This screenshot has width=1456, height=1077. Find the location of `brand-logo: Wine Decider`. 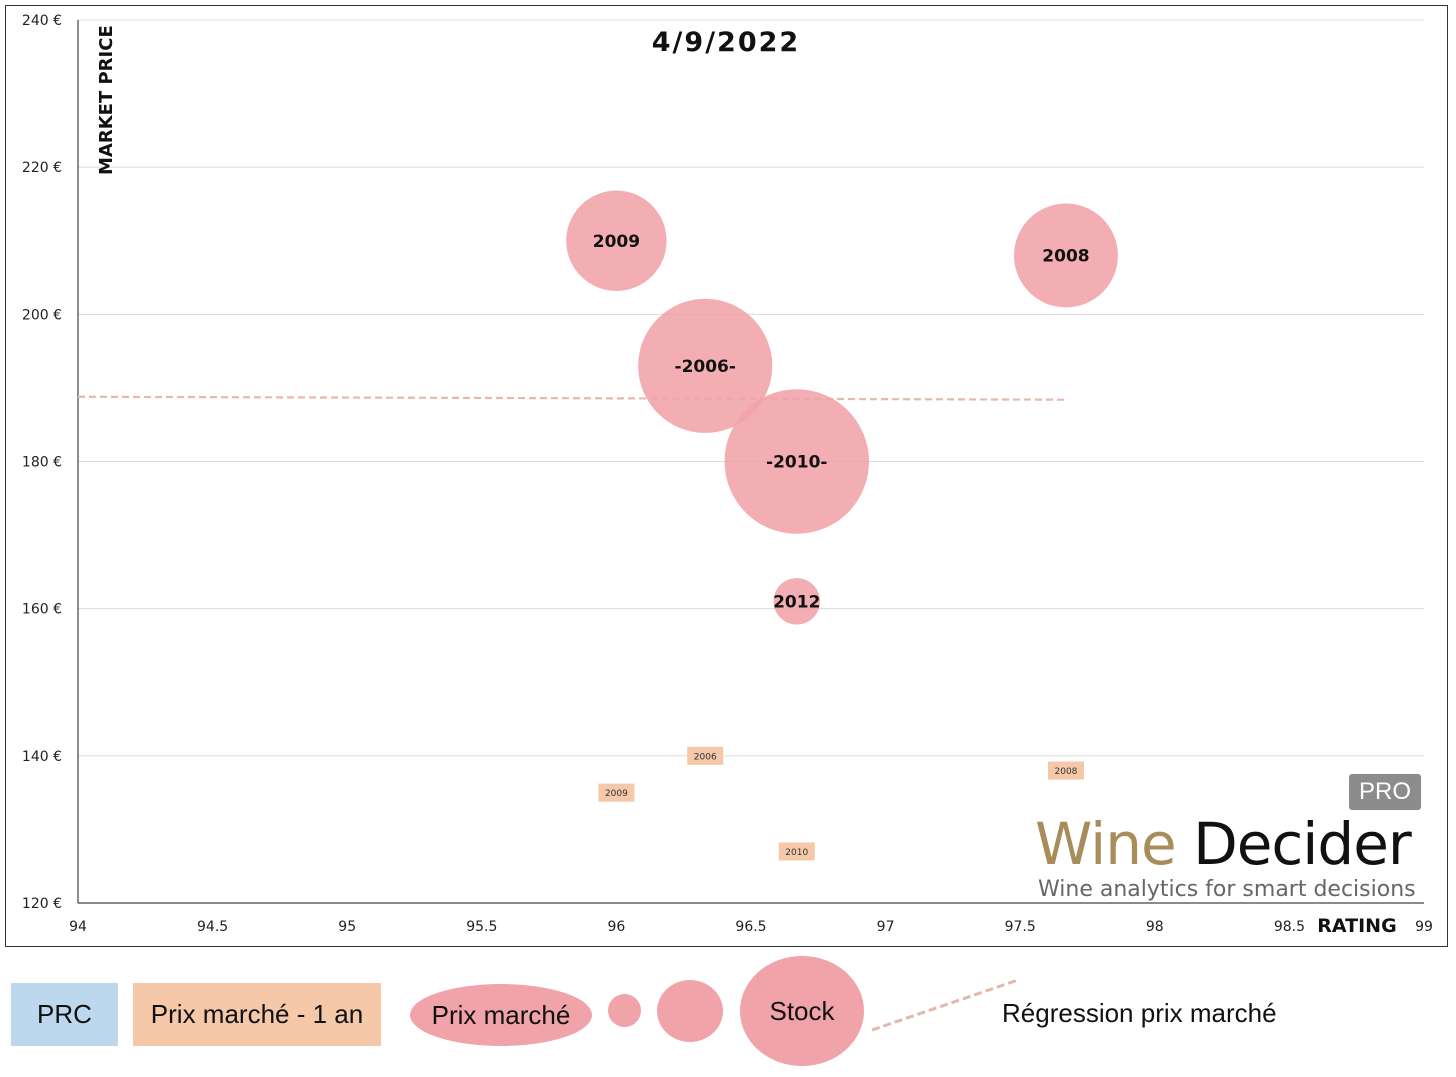

brand-logo: Wine Decider is located at coordinates (1223, 844).